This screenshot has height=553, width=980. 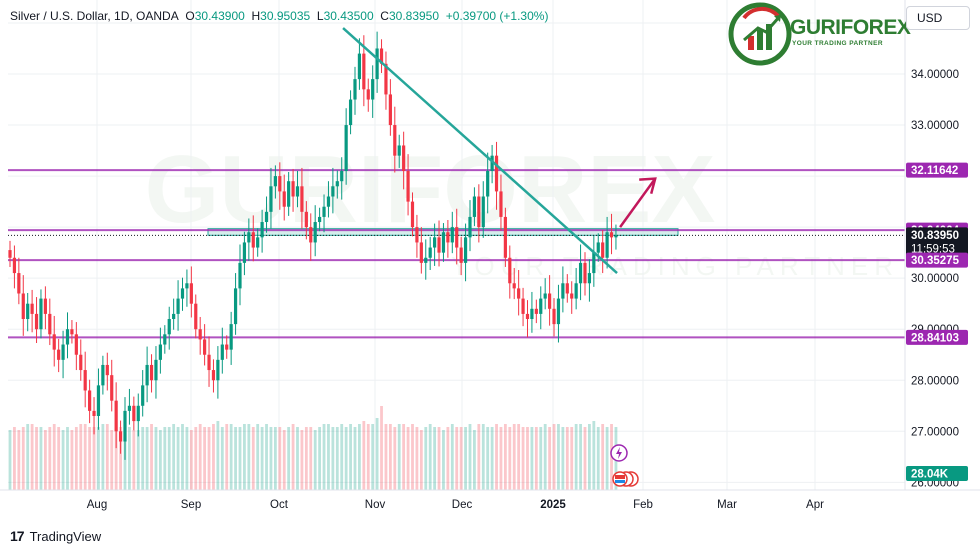 What do you see at coordinates (480, 151) in the screenshot?
I see `downtrend-line` at bounding box center [480, 151].